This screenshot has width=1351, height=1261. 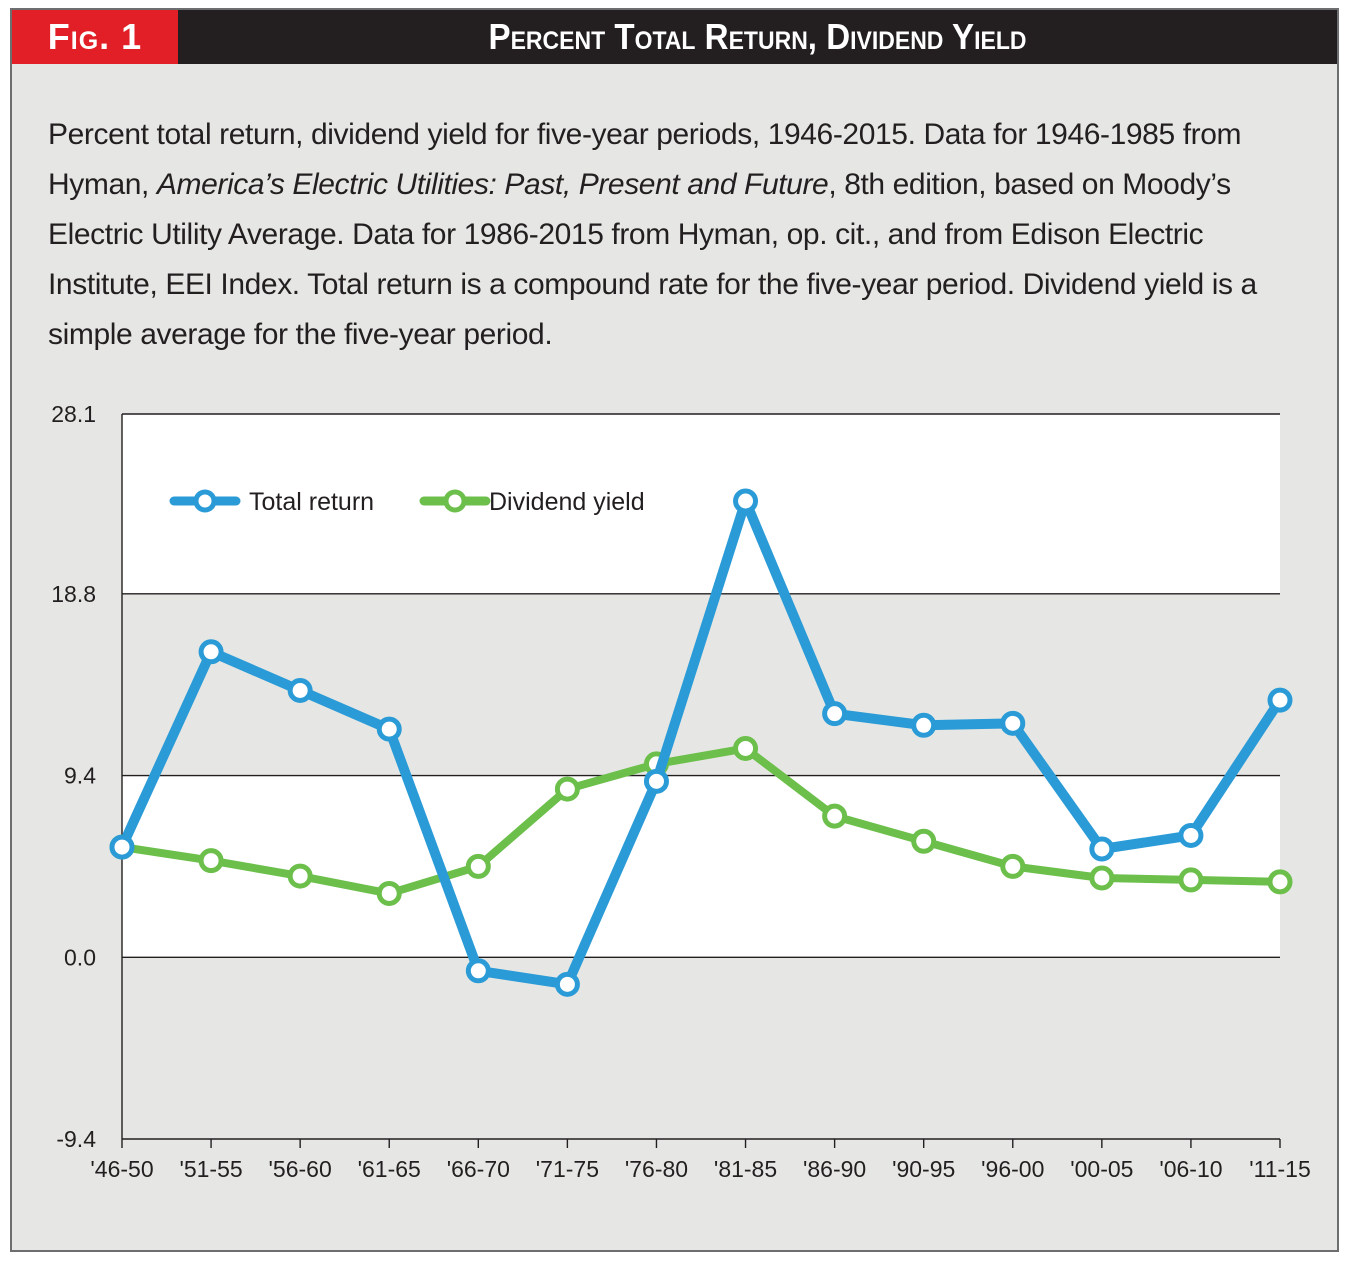 I want to click on y-tick-label: -9.4, so click(x=76, y=1139).